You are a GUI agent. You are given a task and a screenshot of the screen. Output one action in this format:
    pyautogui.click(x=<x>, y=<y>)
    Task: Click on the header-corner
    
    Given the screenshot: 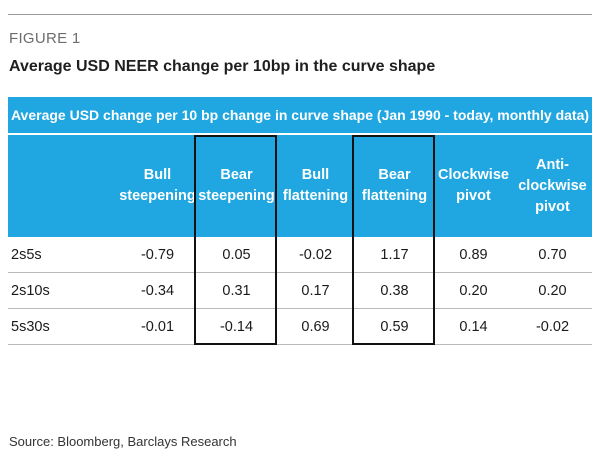 What is the action you would take?
    pyautogui.click(x=63, y=186)
    